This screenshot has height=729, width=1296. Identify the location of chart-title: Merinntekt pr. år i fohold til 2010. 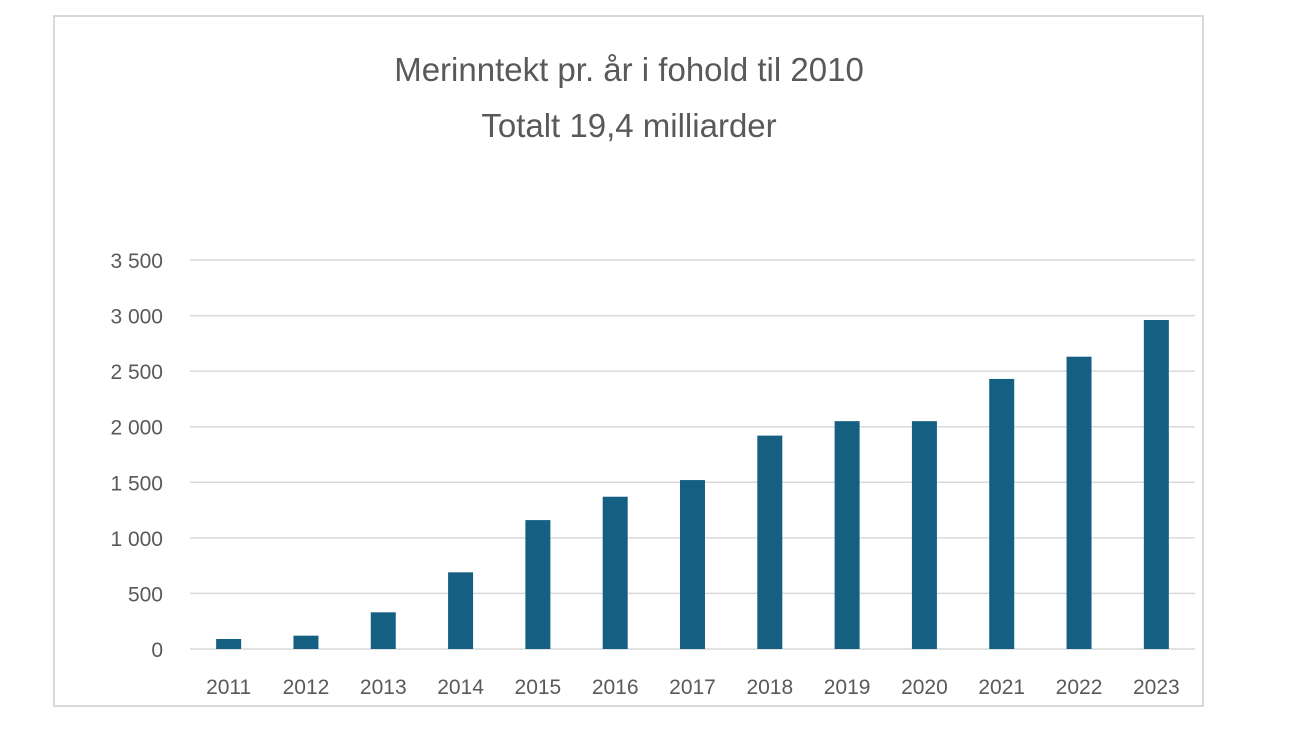
(629, 69).